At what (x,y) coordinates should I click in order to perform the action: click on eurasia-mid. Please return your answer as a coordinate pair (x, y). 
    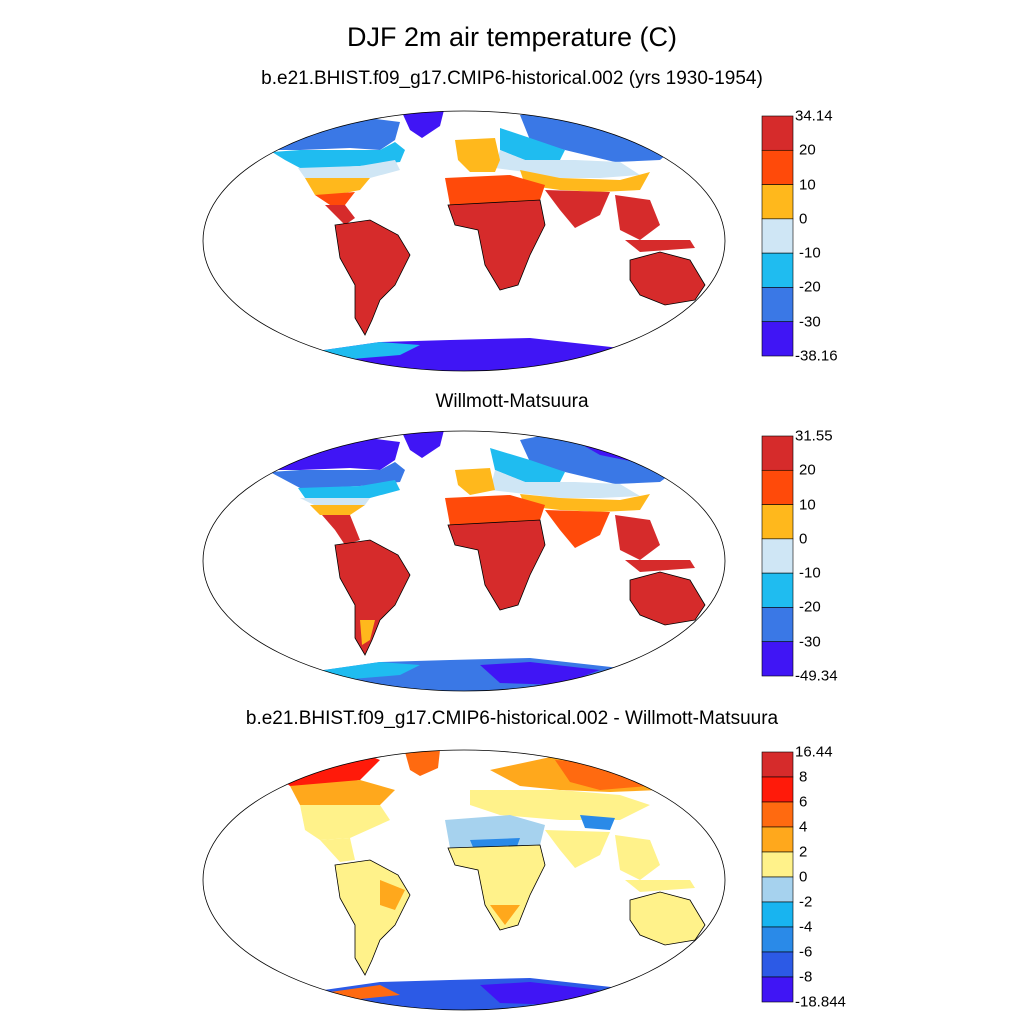
    Looking at the image, I should click on (560, 805).